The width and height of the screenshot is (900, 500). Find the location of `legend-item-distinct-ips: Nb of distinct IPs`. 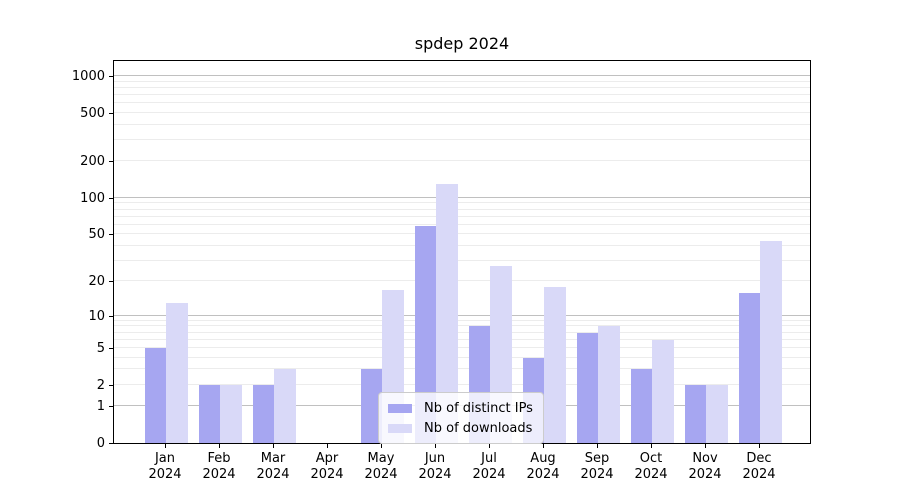

legend-item-distinct-ips: Nb of distinct IPs is located at coordinates (460, 408).